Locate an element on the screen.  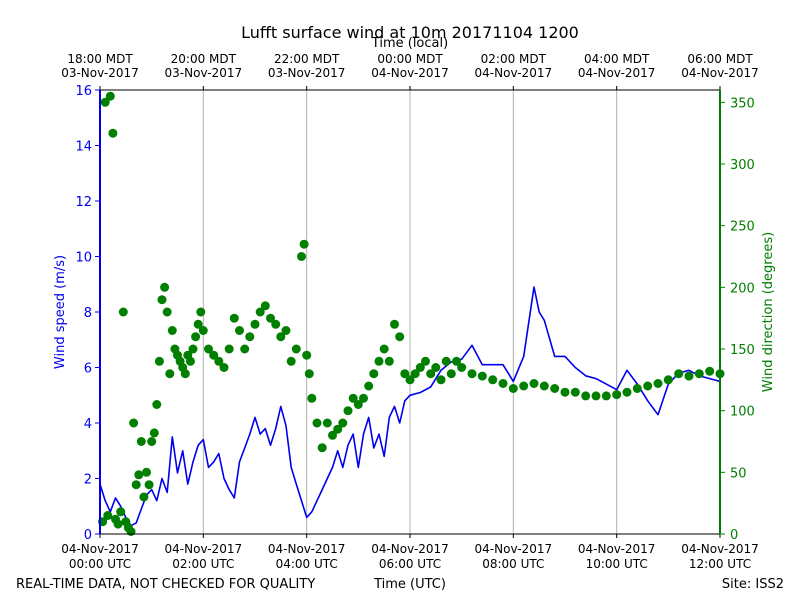
right-y-tick-label: 100 is located at coordinates (742, 412).